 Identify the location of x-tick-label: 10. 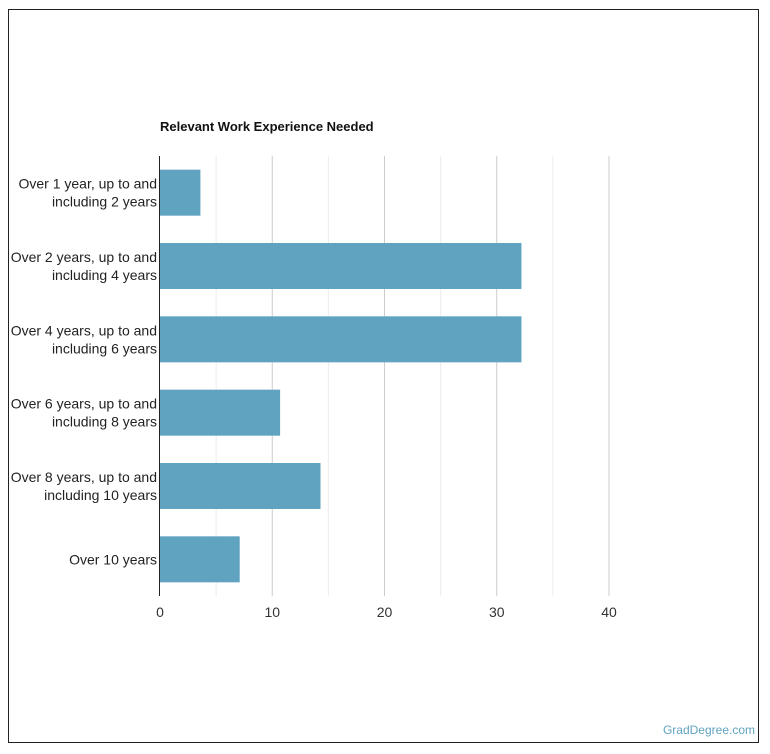
(272, 612).